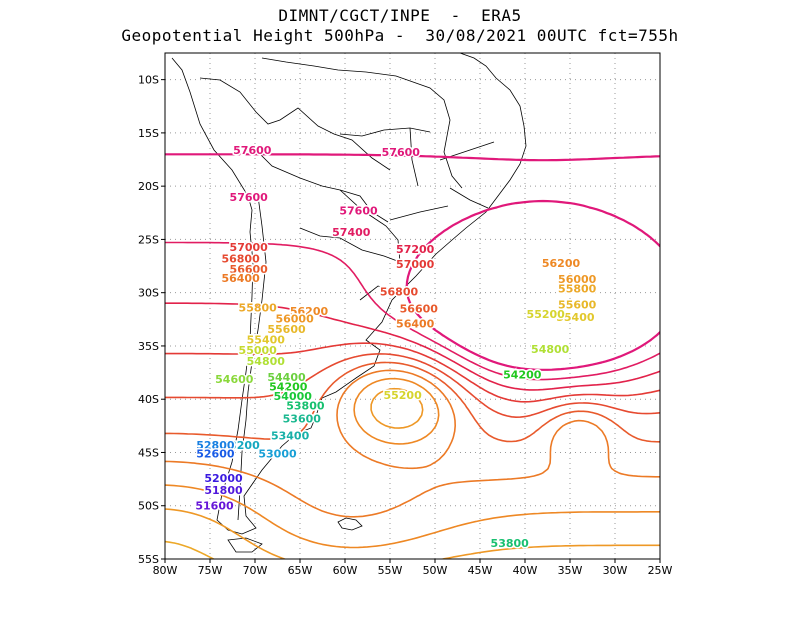 Image resolution: width=800 pixels, height=618 pixels. What do you see at coordinates (525, 570) in the screenshot?
I see `lon-tick-label: 40W` at bounding box center [525, 570].